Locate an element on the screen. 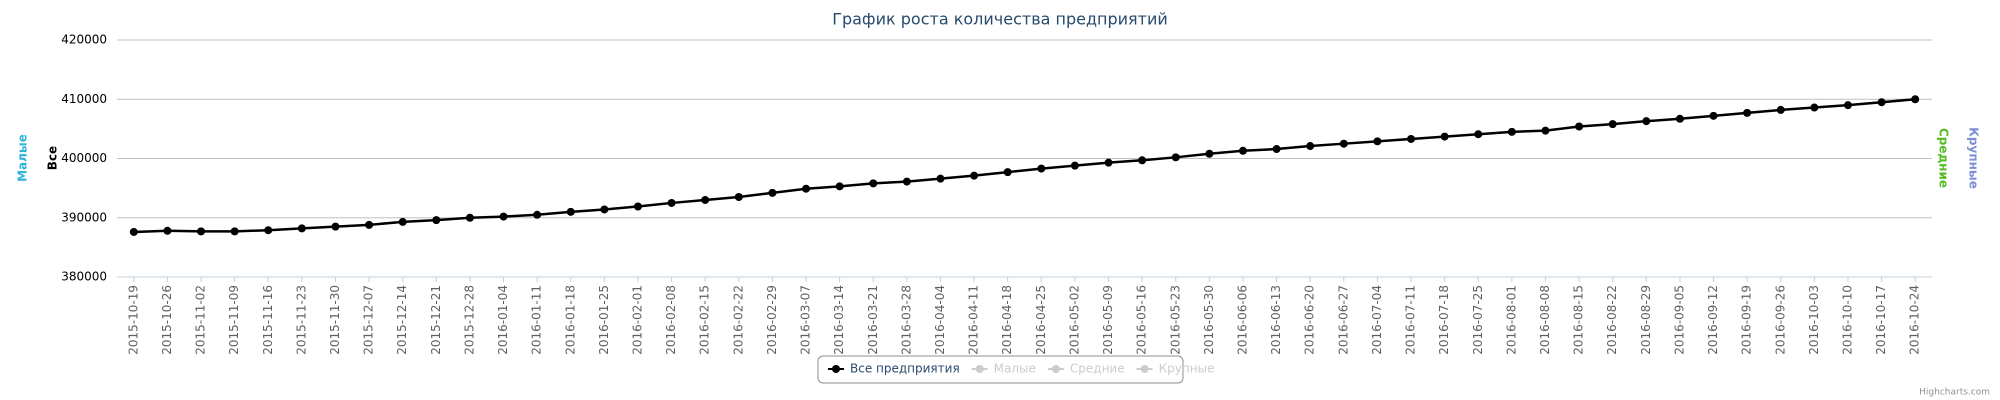 Image resolution: width=2000 pixels, height=400 pixels. credits: Highcharts.com is located at coordinates (1954, 393).